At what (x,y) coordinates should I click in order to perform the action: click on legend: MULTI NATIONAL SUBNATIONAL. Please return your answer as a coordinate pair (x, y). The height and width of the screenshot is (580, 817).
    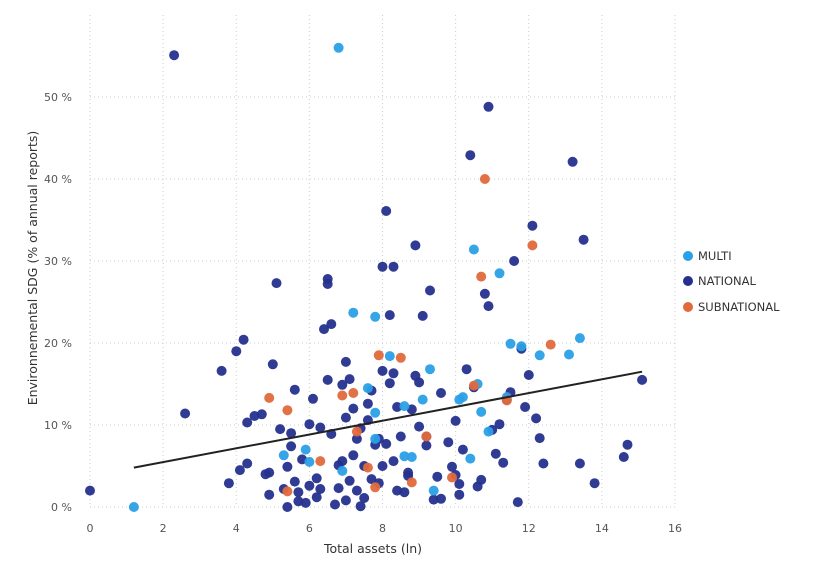
    Looking at the image, I should click on (731, 281).